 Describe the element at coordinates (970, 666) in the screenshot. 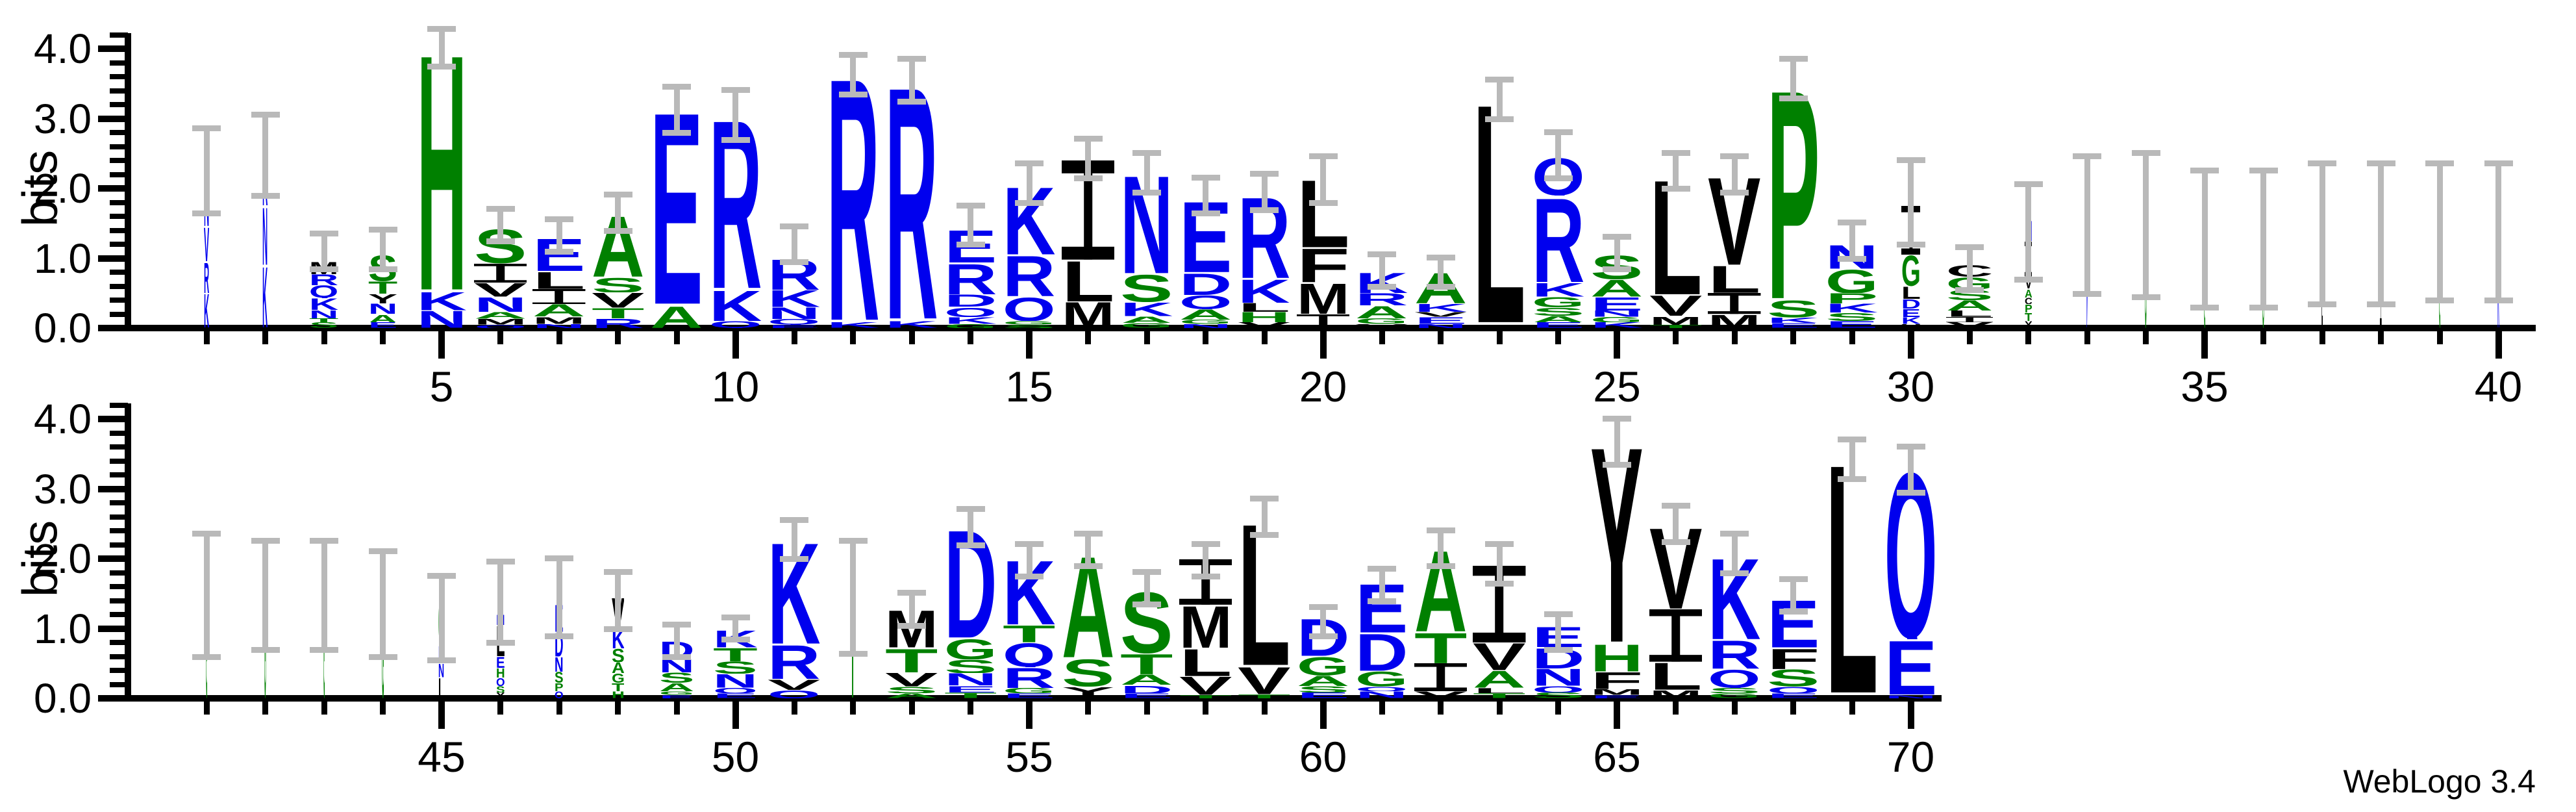

I see `logo-letter-54-S: S` at that location.